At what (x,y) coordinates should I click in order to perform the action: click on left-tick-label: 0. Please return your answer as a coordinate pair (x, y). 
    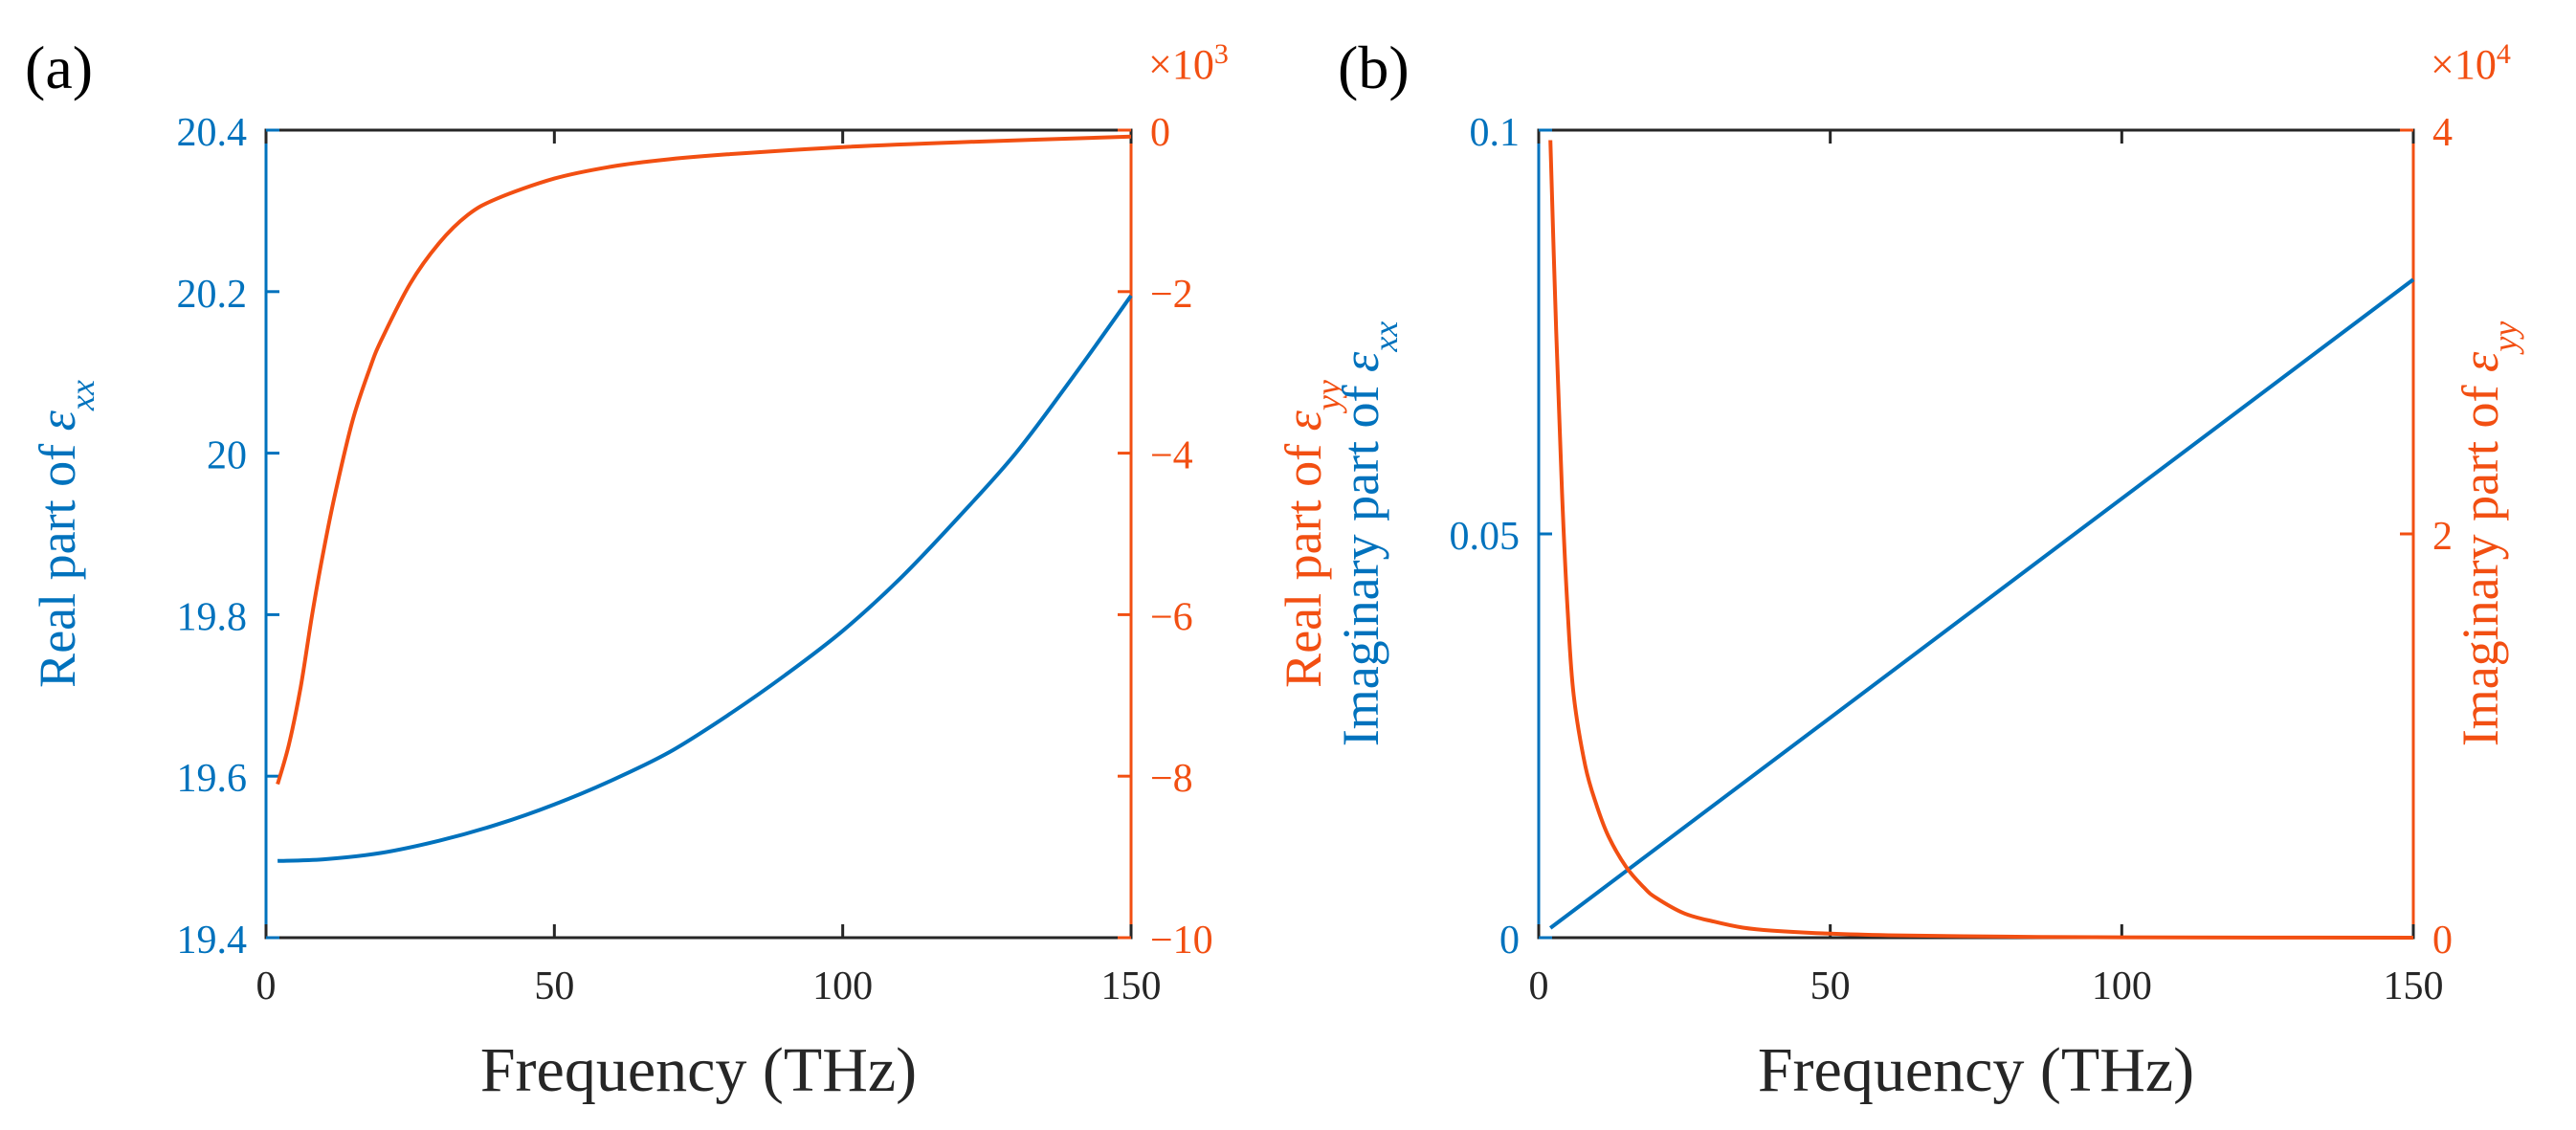
    Looking at the image, I should click on (1509, 941).